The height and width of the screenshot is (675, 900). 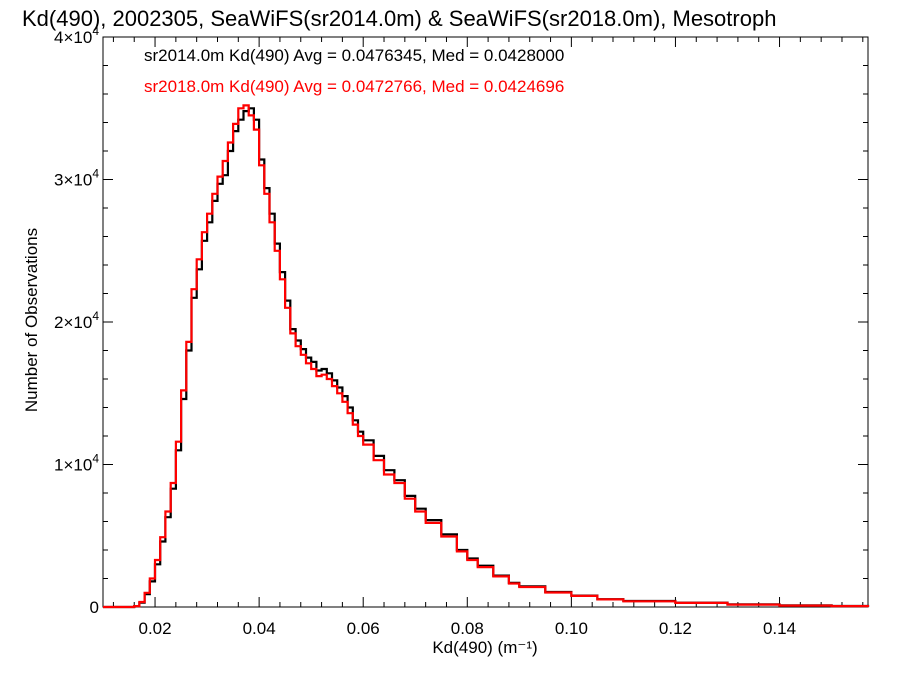 I want to click on y-tick-label: 1×10⁴, so click(x=76, y=463).